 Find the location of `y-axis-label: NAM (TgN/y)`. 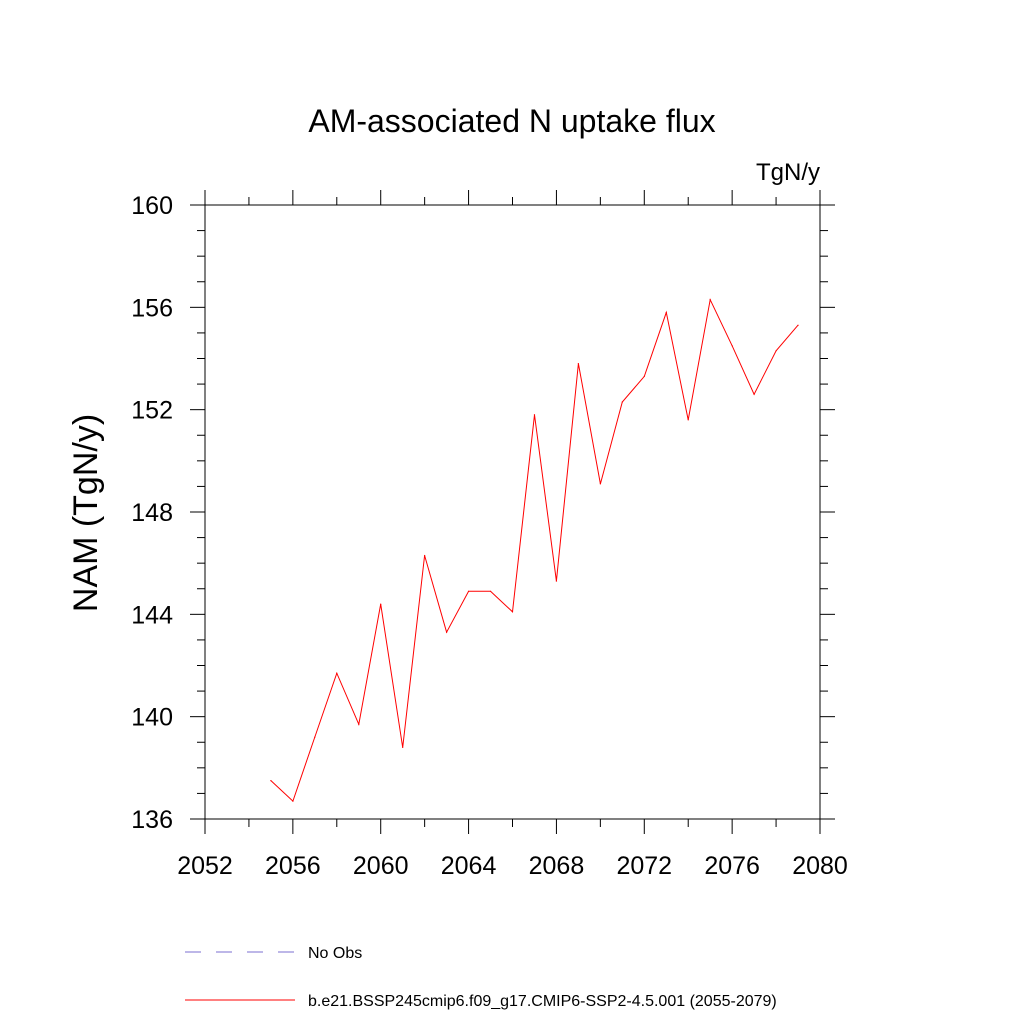

y-axis-label: NAM (TgN/y) is located at coordinates (86, 513).